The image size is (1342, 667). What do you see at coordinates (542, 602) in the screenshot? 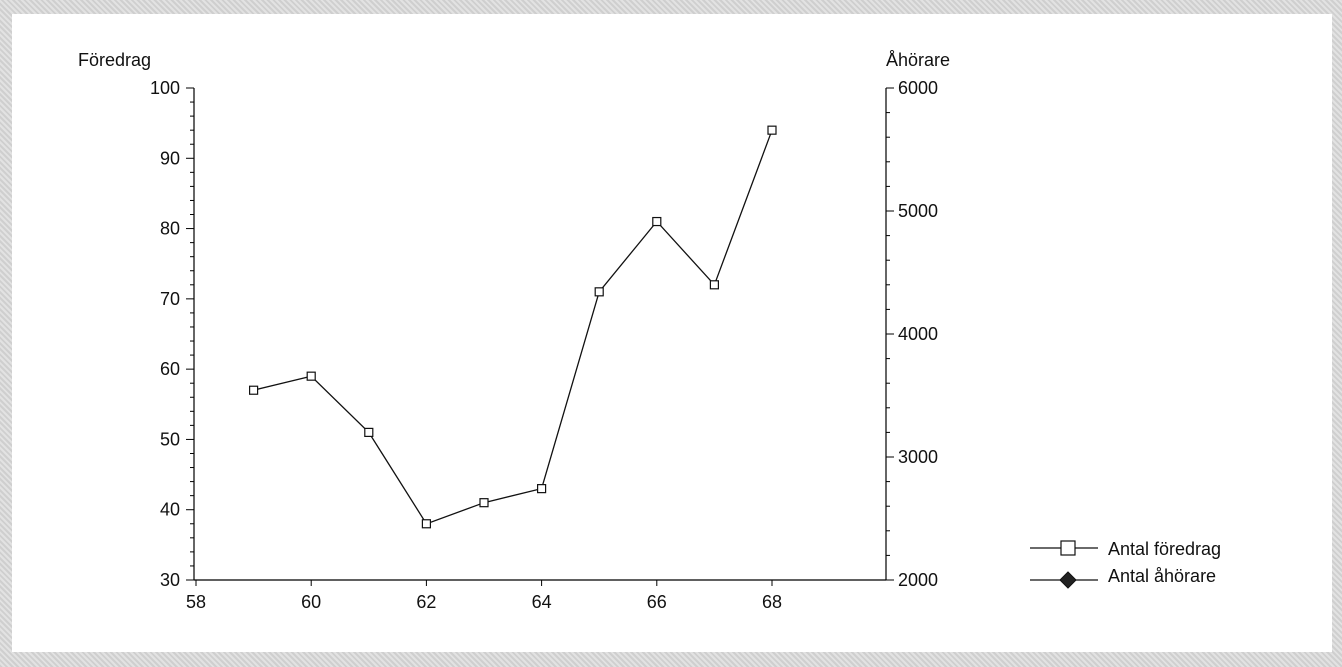
I see `x-tick-label-64: 64` at bounding box center [542, 602].